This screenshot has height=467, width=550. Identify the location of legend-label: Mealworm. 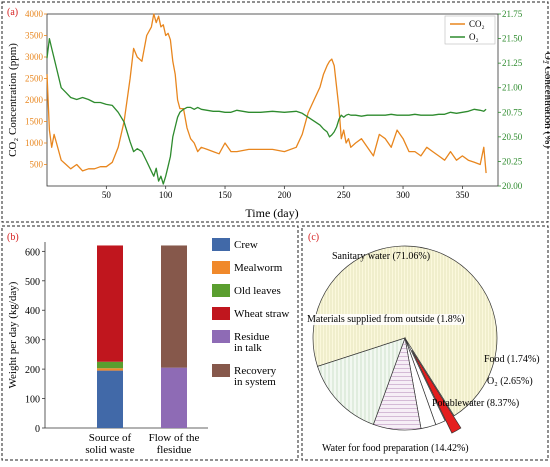
(258, 268).